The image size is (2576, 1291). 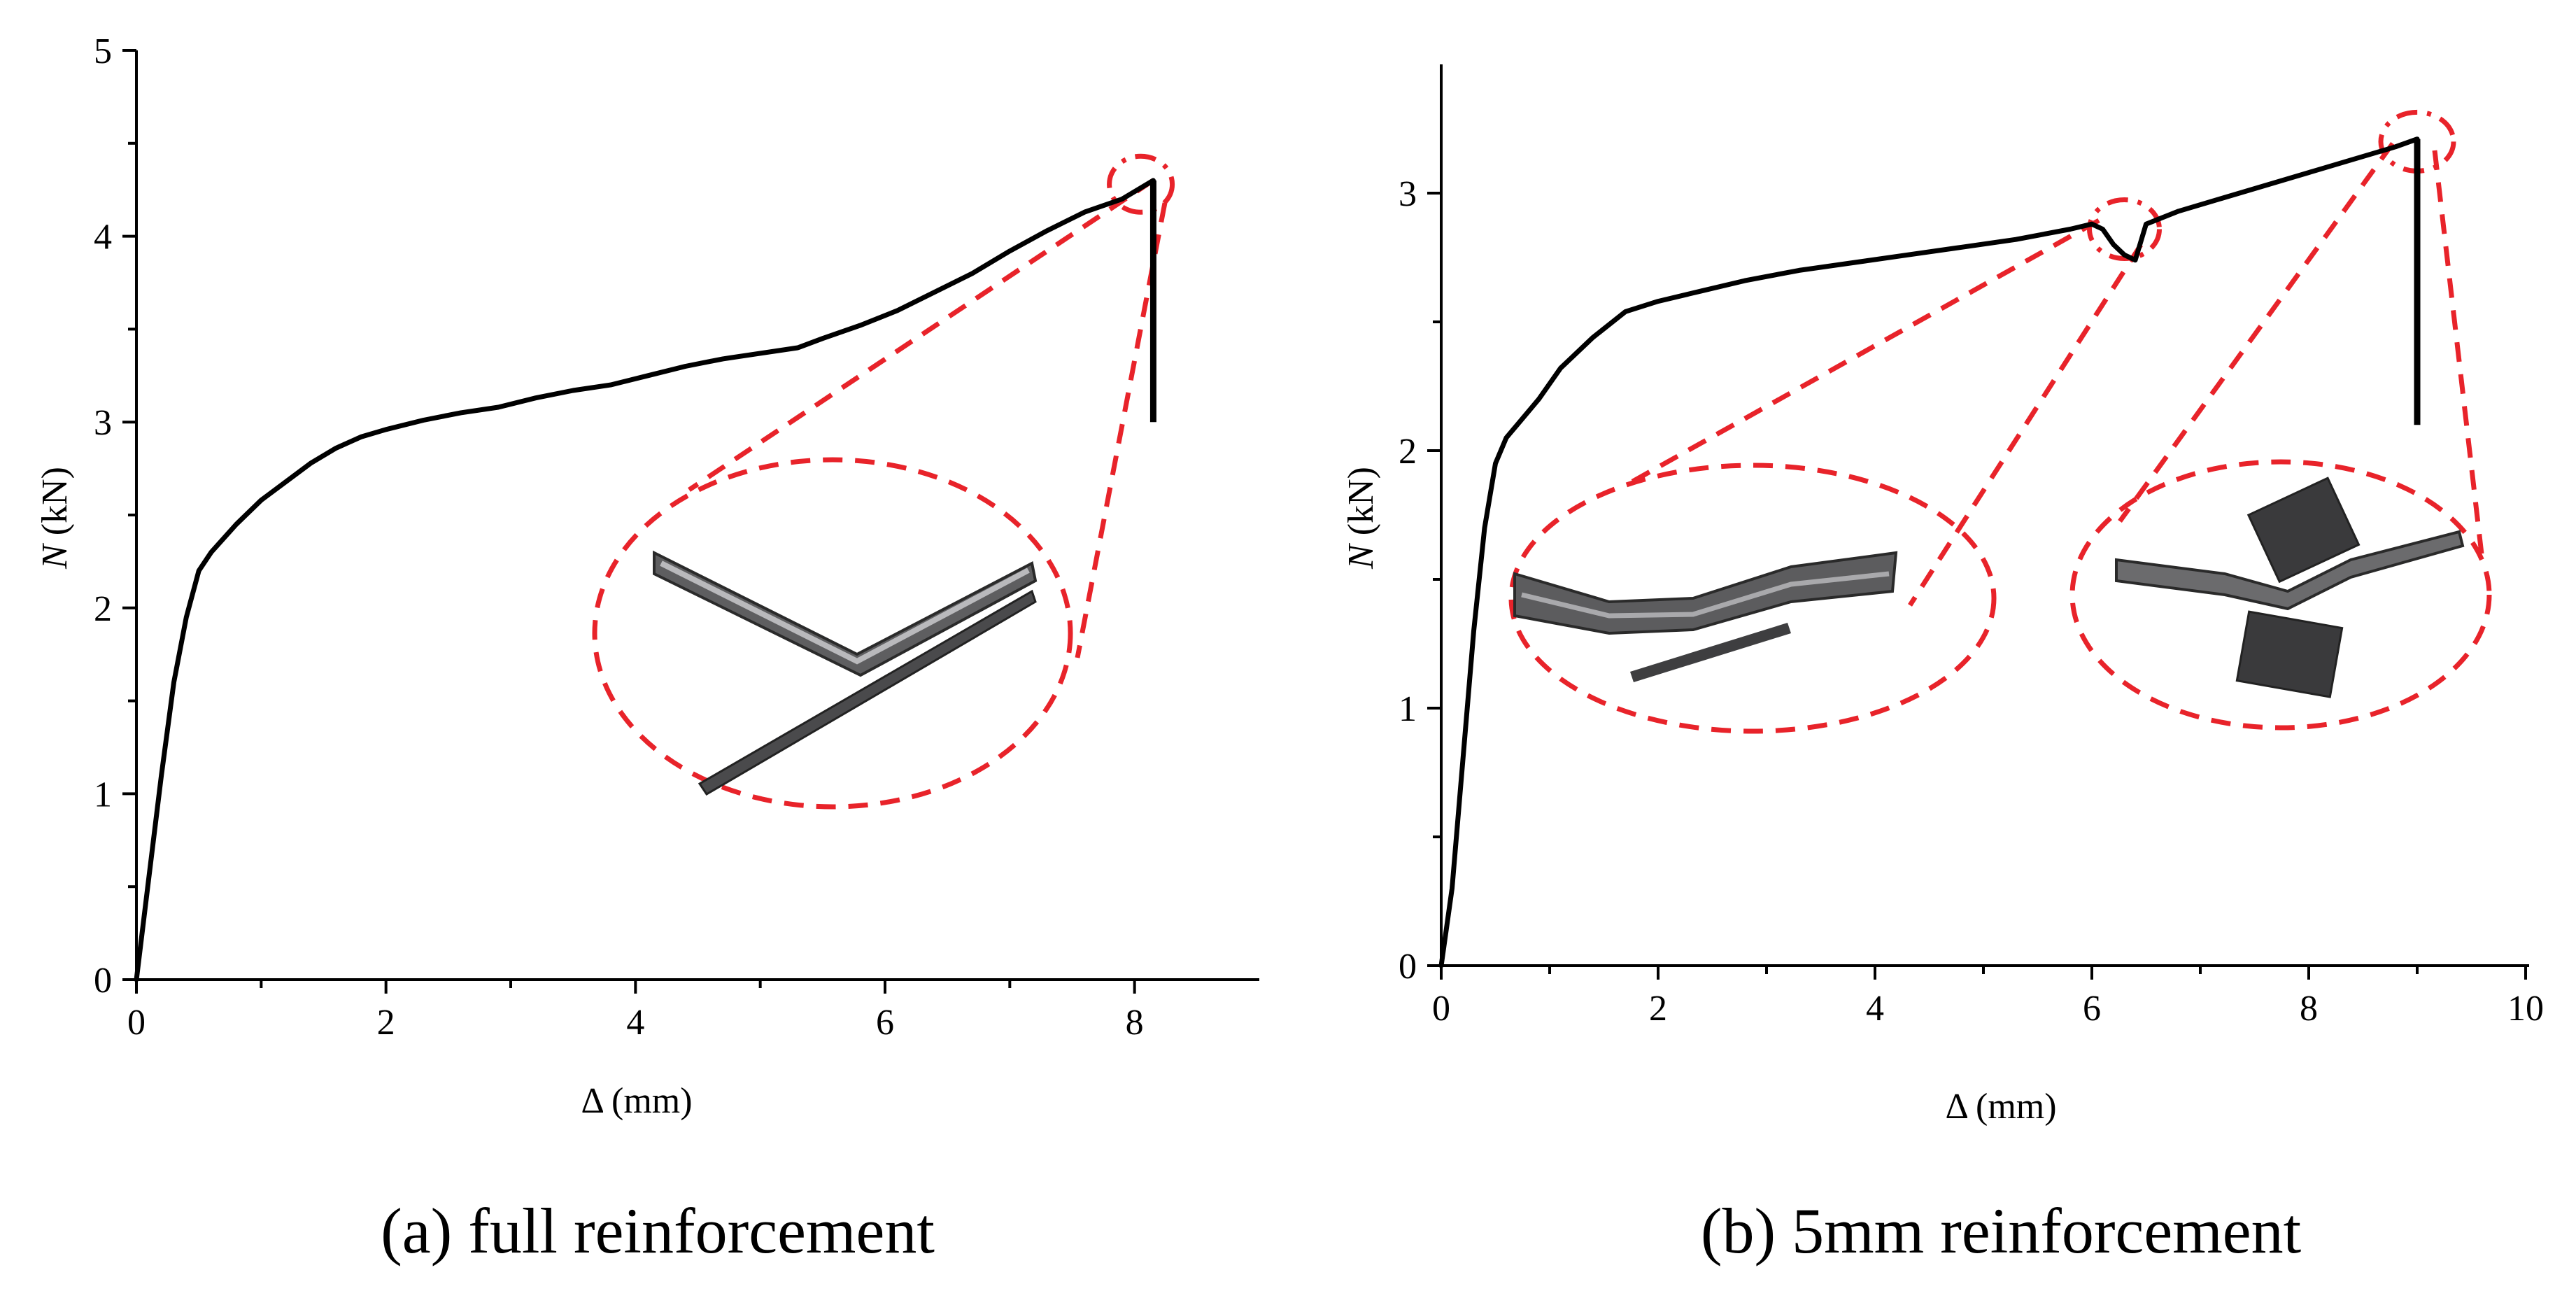 What do you see at coordinates (2000, 1107) in the screenshot?
I see `panel-b-x-axis-label: Δ (mm)` at bounding box center [2000, 1107].